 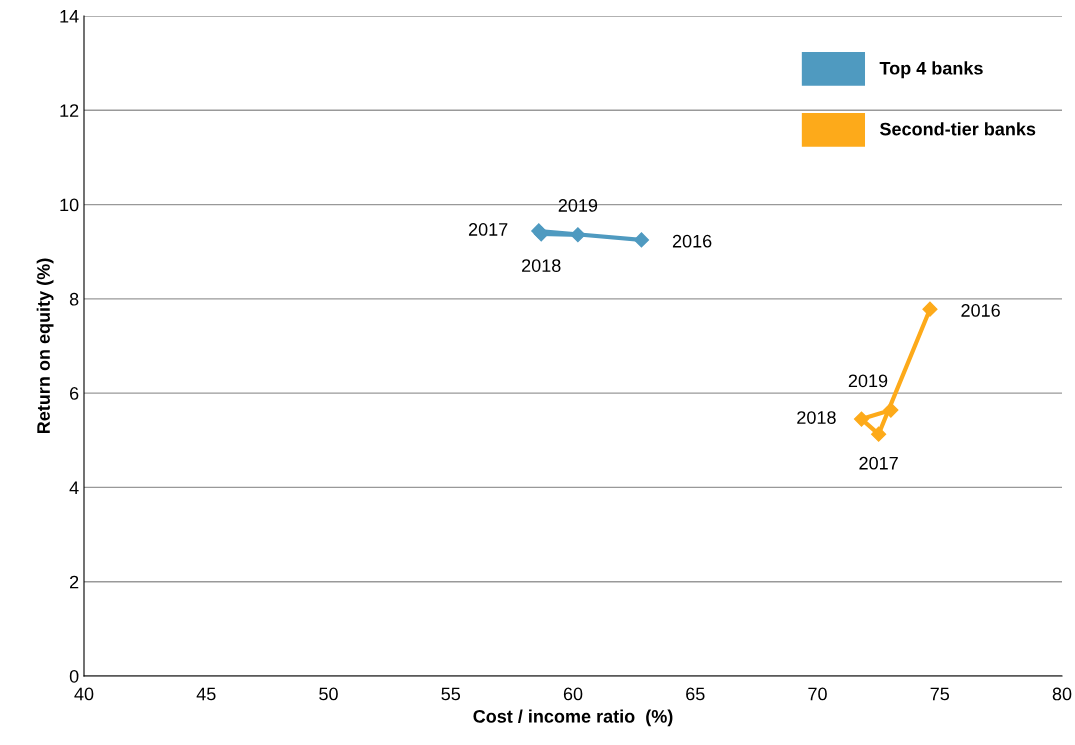 What do you see at coordinates (695, 694) in the screenshot?
I see `x-tick-label: 65` at bounding box center [695, 694].